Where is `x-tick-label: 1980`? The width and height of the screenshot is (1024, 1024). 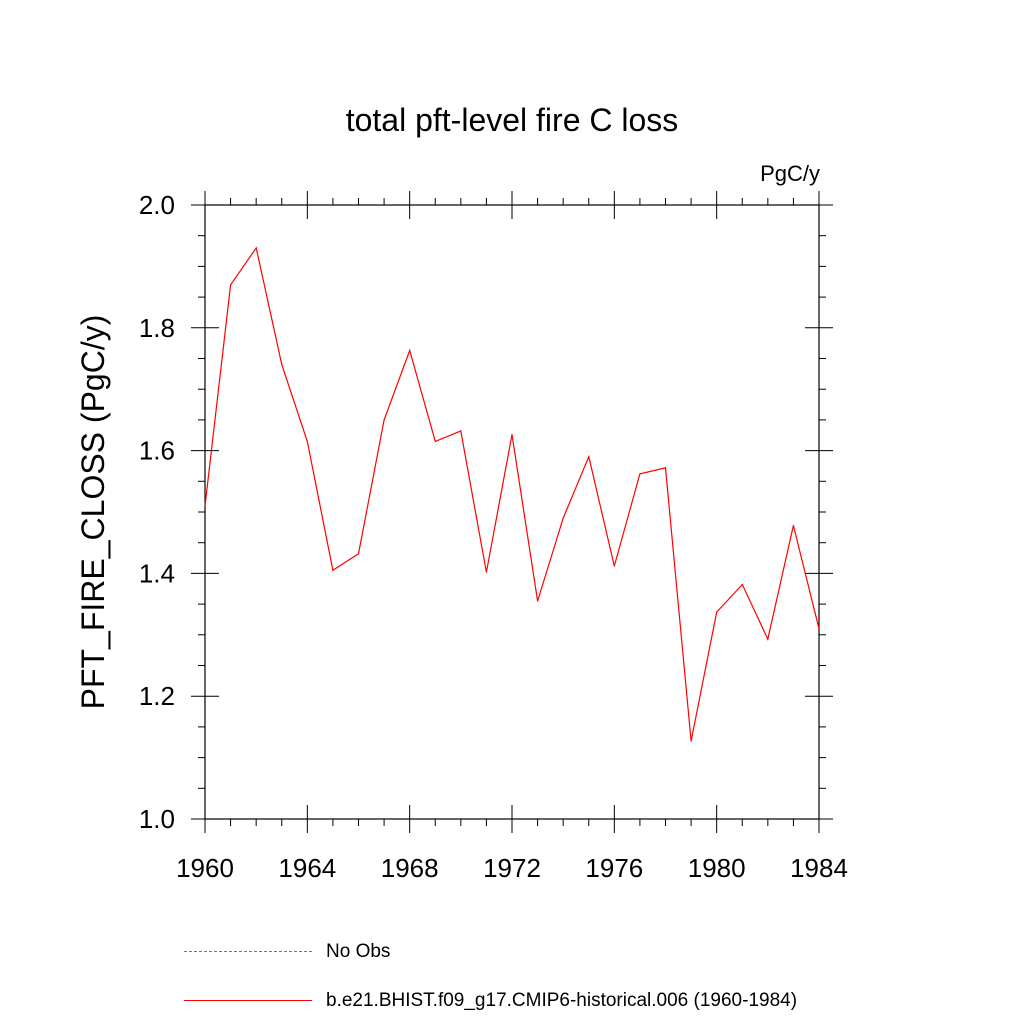 x-tick-label: 1980 is located at coordinates (717, 868).